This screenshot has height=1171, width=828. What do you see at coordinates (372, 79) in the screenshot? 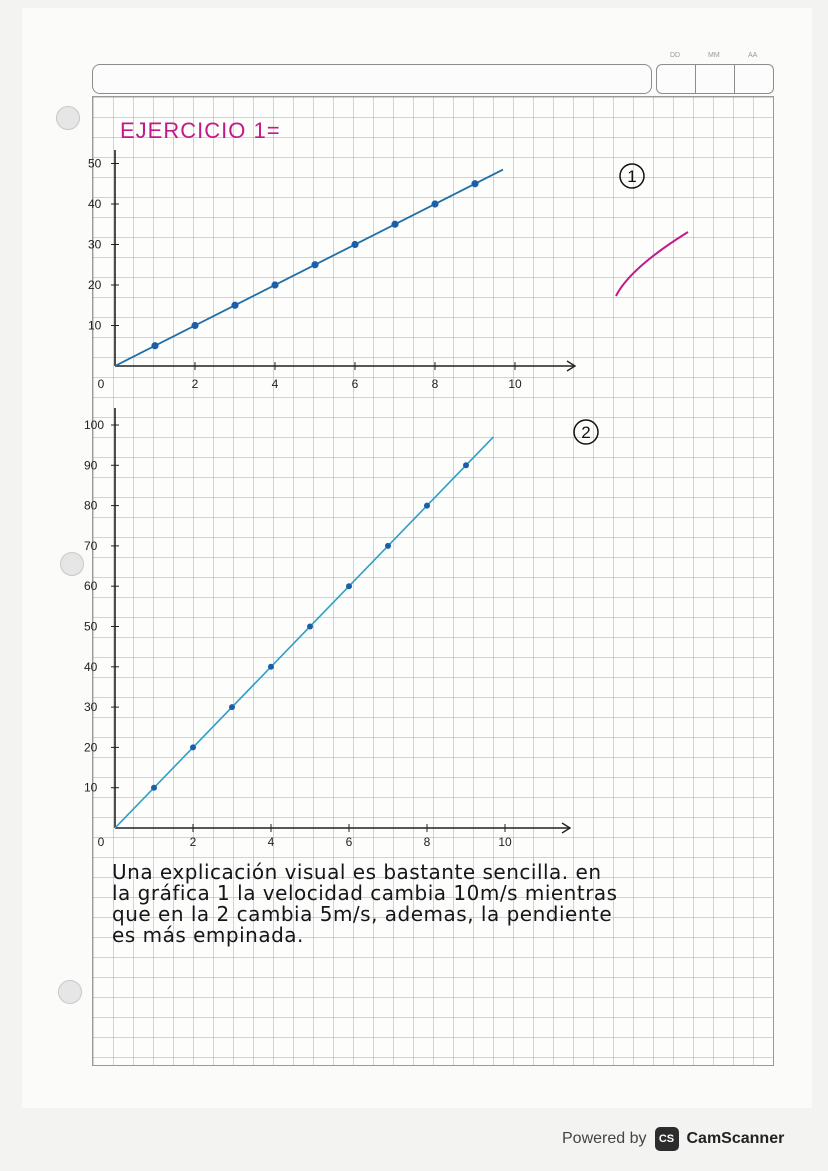
I see `header-field` at bounding box center [372, 79].